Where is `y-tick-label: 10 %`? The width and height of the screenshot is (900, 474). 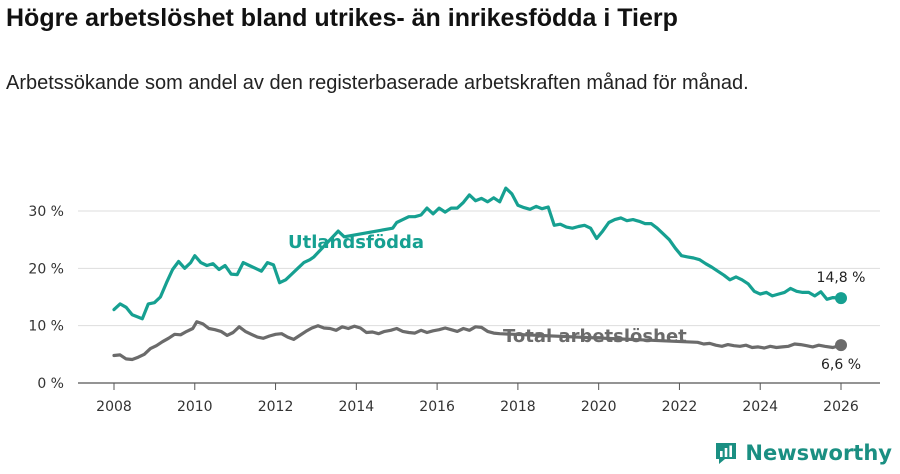
y-tick-label: 10 % is located at coordinates (46, 327).